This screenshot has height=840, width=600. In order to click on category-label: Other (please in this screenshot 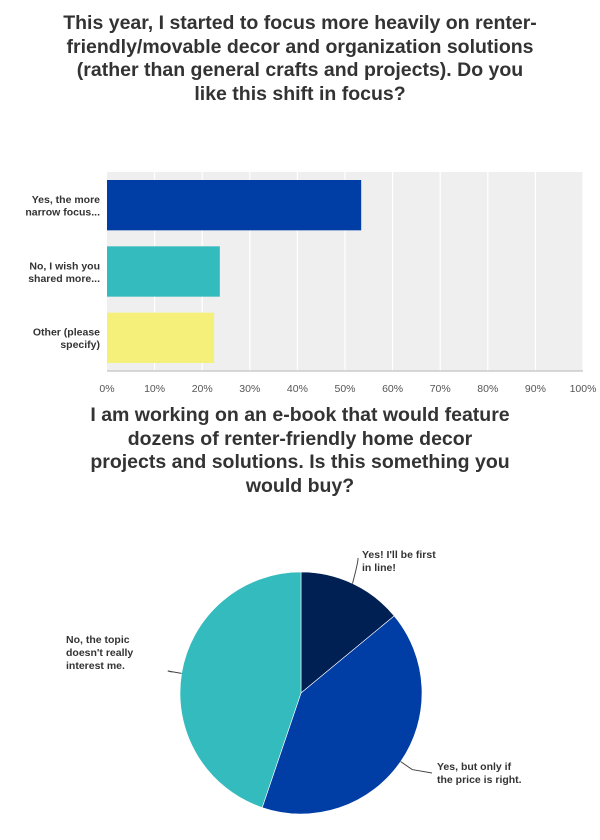, I will do `click(66, 333)`.